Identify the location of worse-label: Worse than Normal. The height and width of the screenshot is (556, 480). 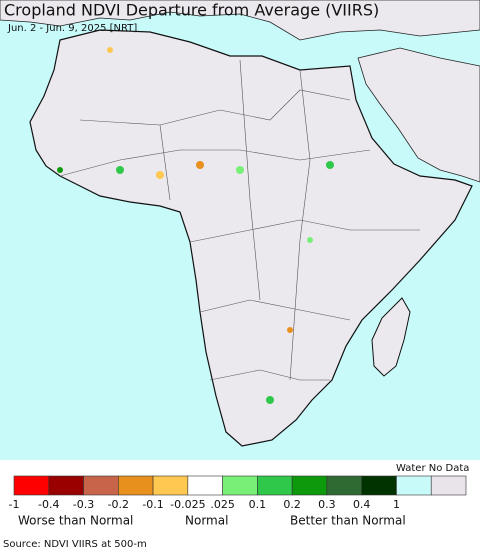
(75, 521).